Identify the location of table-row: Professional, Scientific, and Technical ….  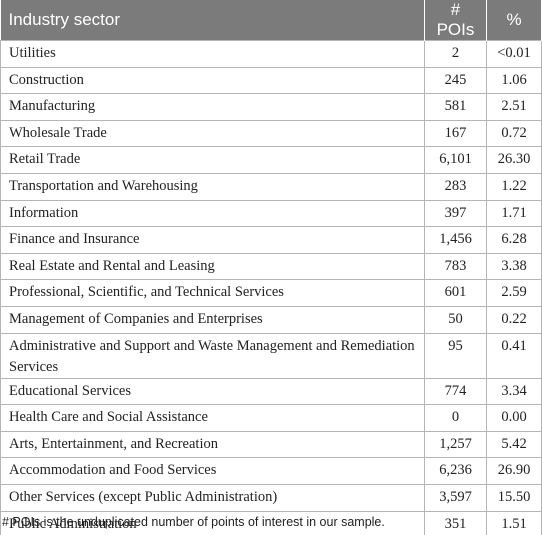
(271, 293).